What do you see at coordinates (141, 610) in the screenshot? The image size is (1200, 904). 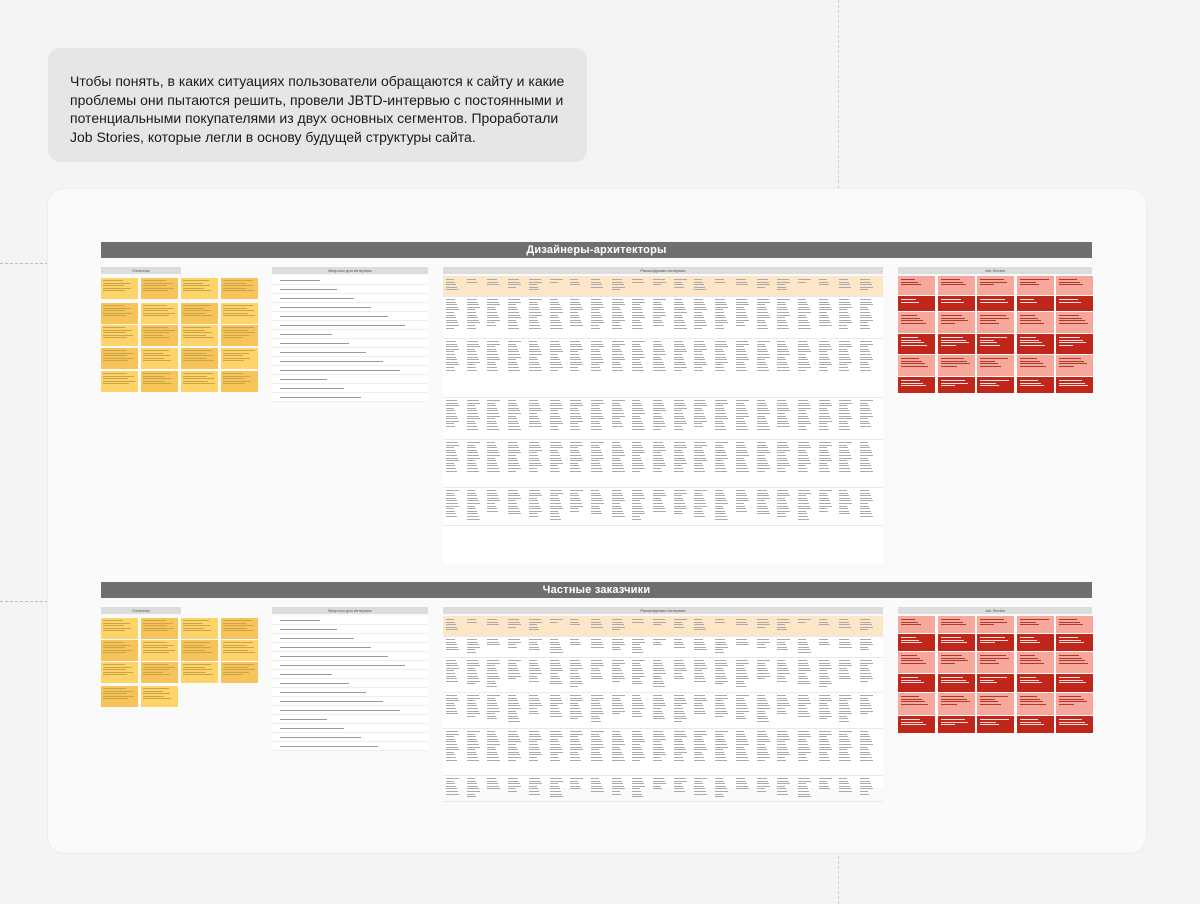 I see `column-header: Гипотезы` at bounding box center [141, 610].